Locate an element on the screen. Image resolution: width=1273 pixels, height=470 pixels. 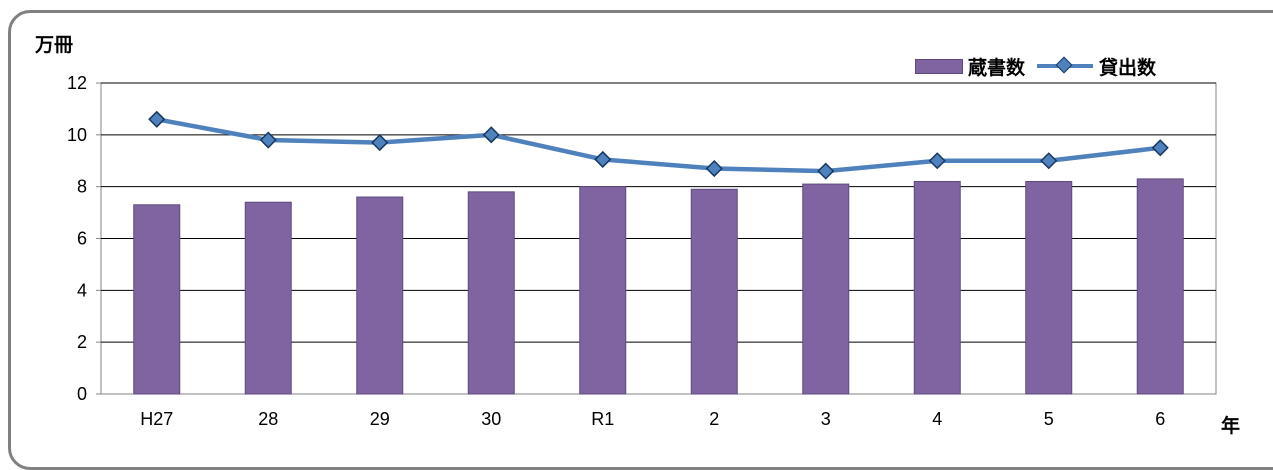
x-tick-labels: H27 28 29 30 R1 2 3 4 5 6 is located at coordinates (652, 419).